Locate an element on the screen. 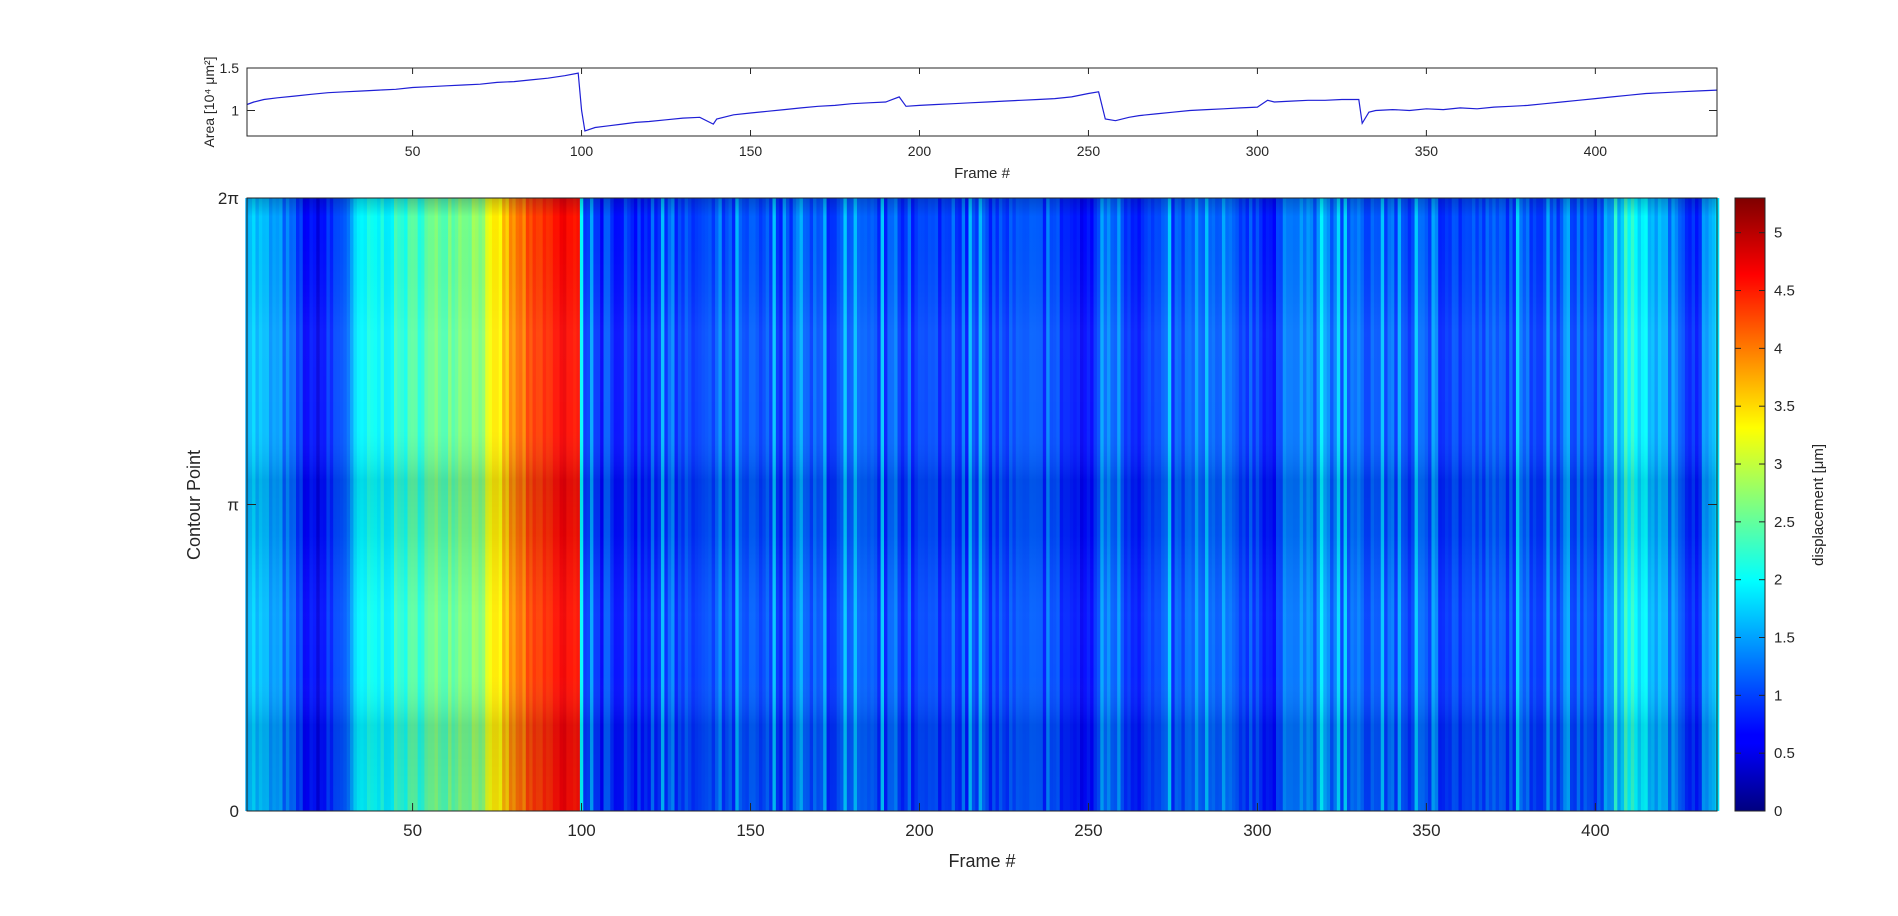  heatmap-x-tick-label: 150 is located at coordinates (750, 830).